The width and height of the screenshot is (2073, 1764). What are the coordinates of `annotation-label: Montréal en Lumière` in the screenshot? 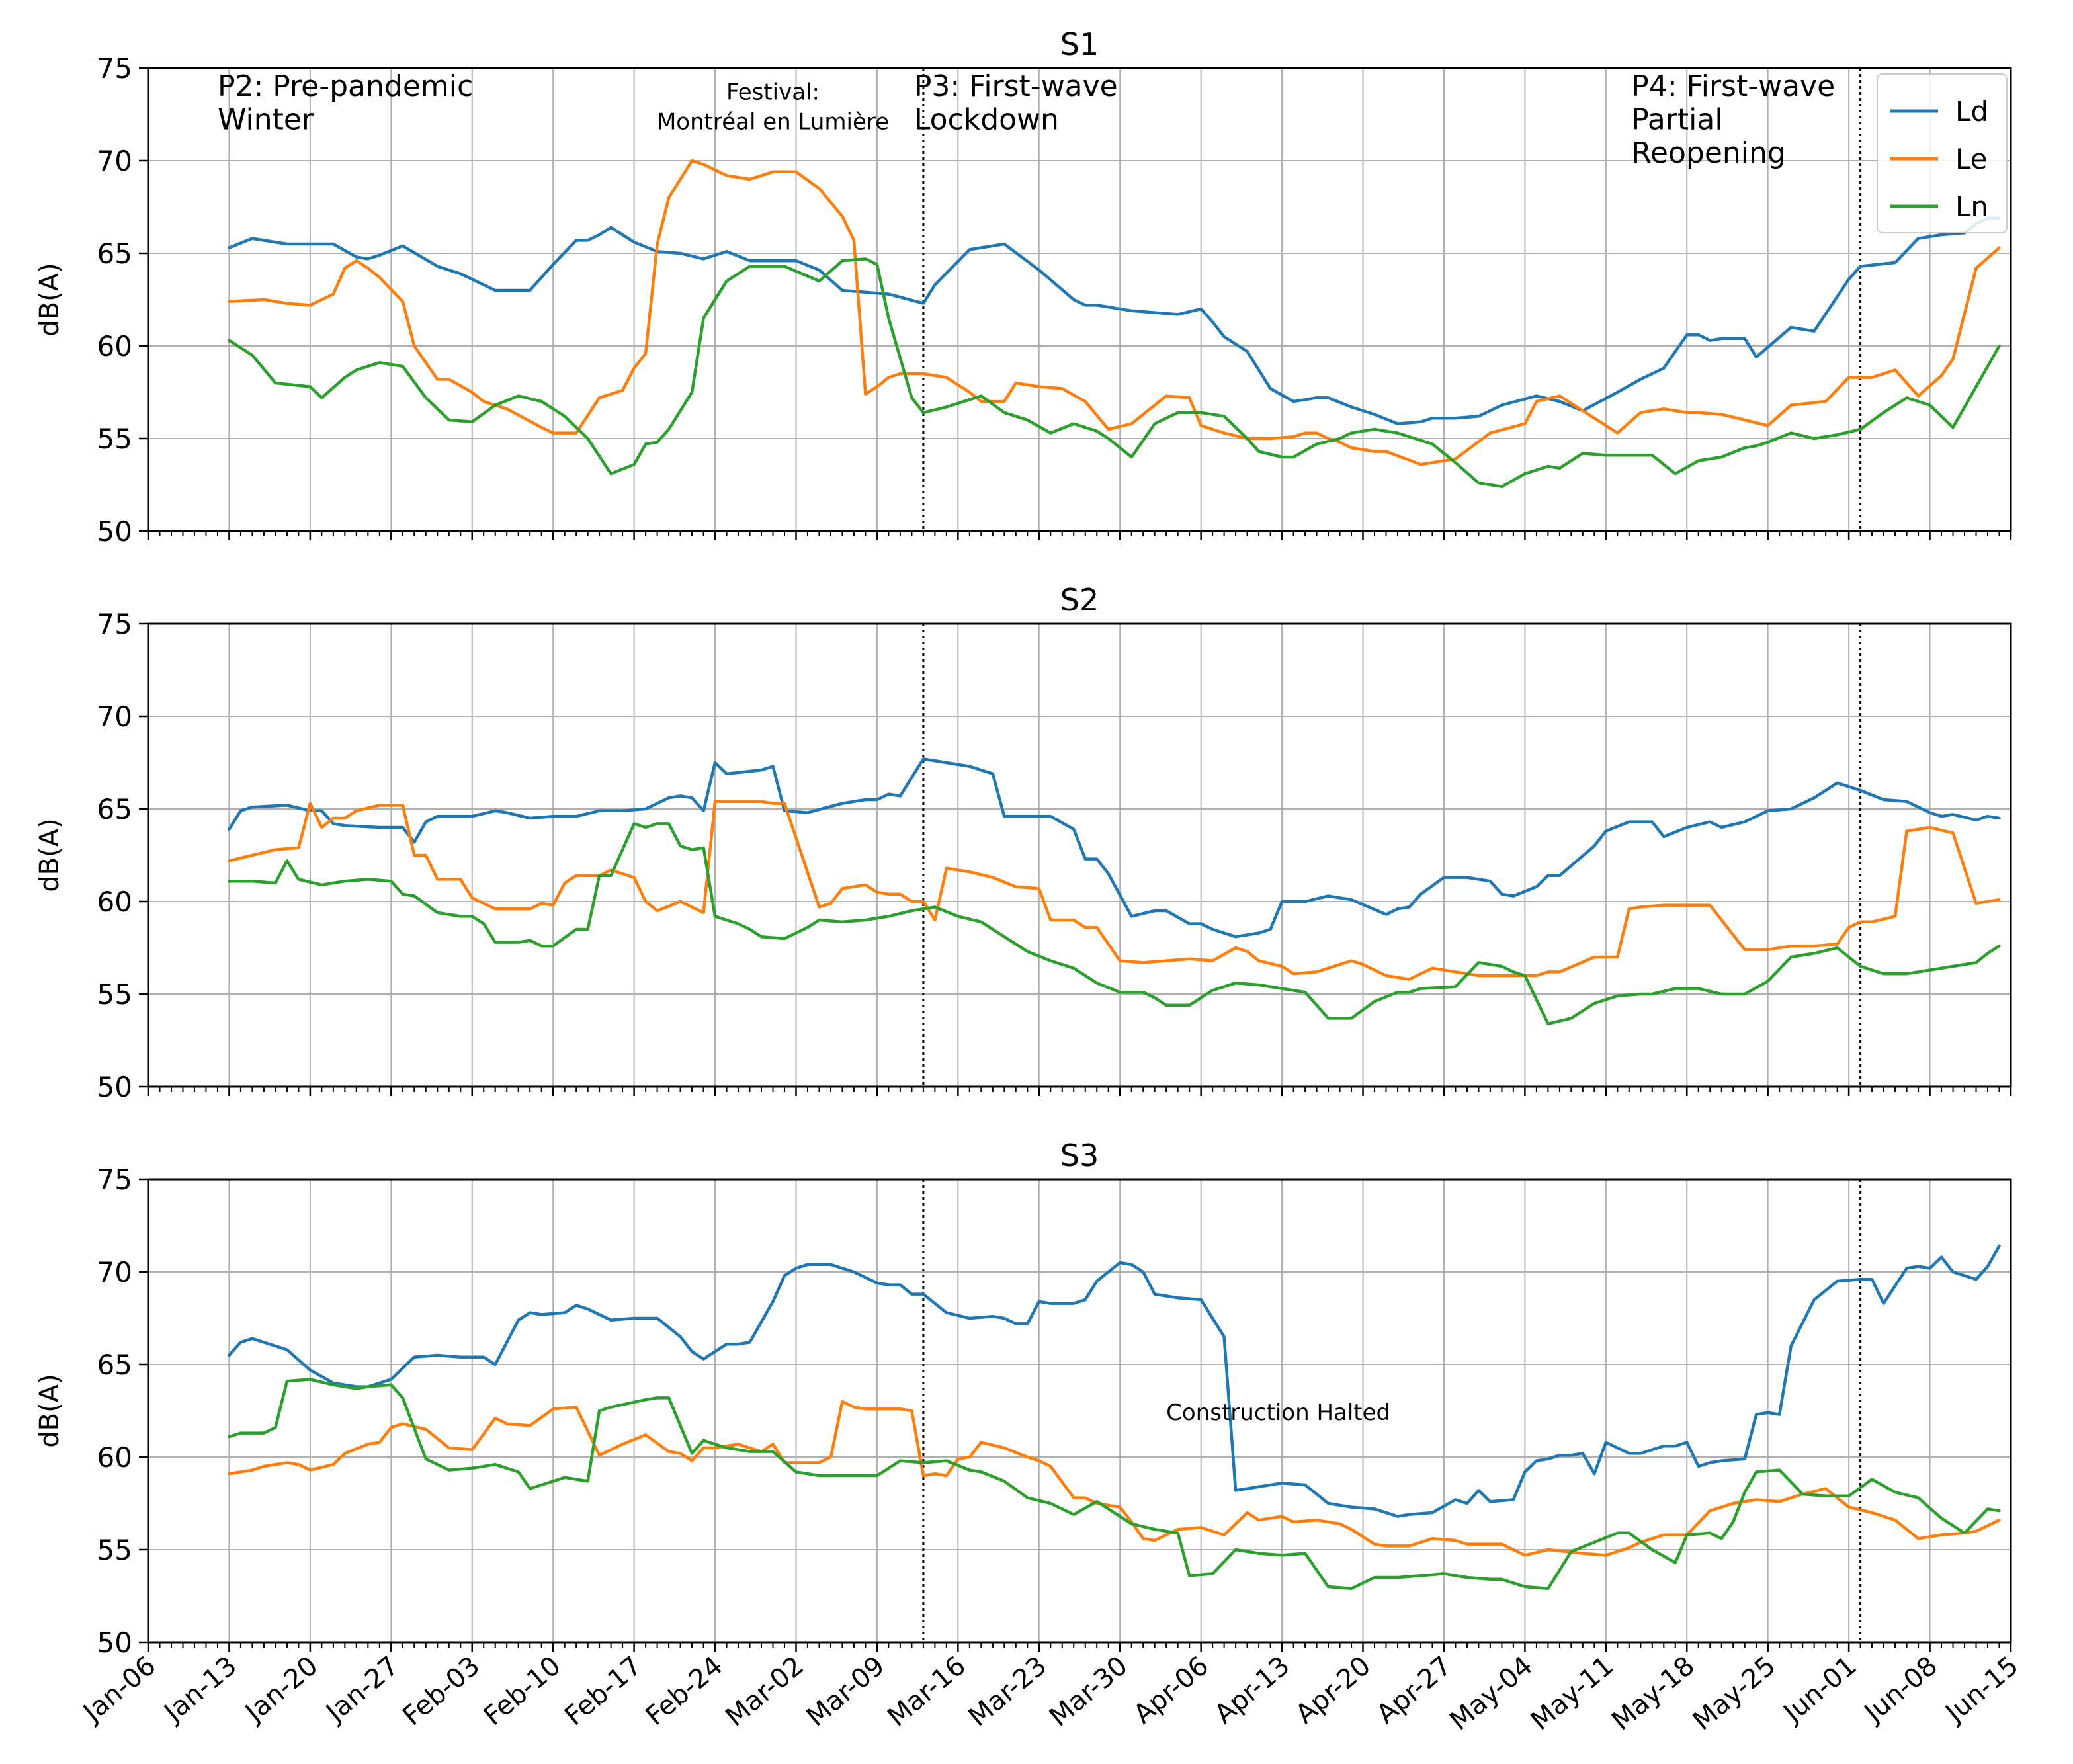 It's located at (773, 121).